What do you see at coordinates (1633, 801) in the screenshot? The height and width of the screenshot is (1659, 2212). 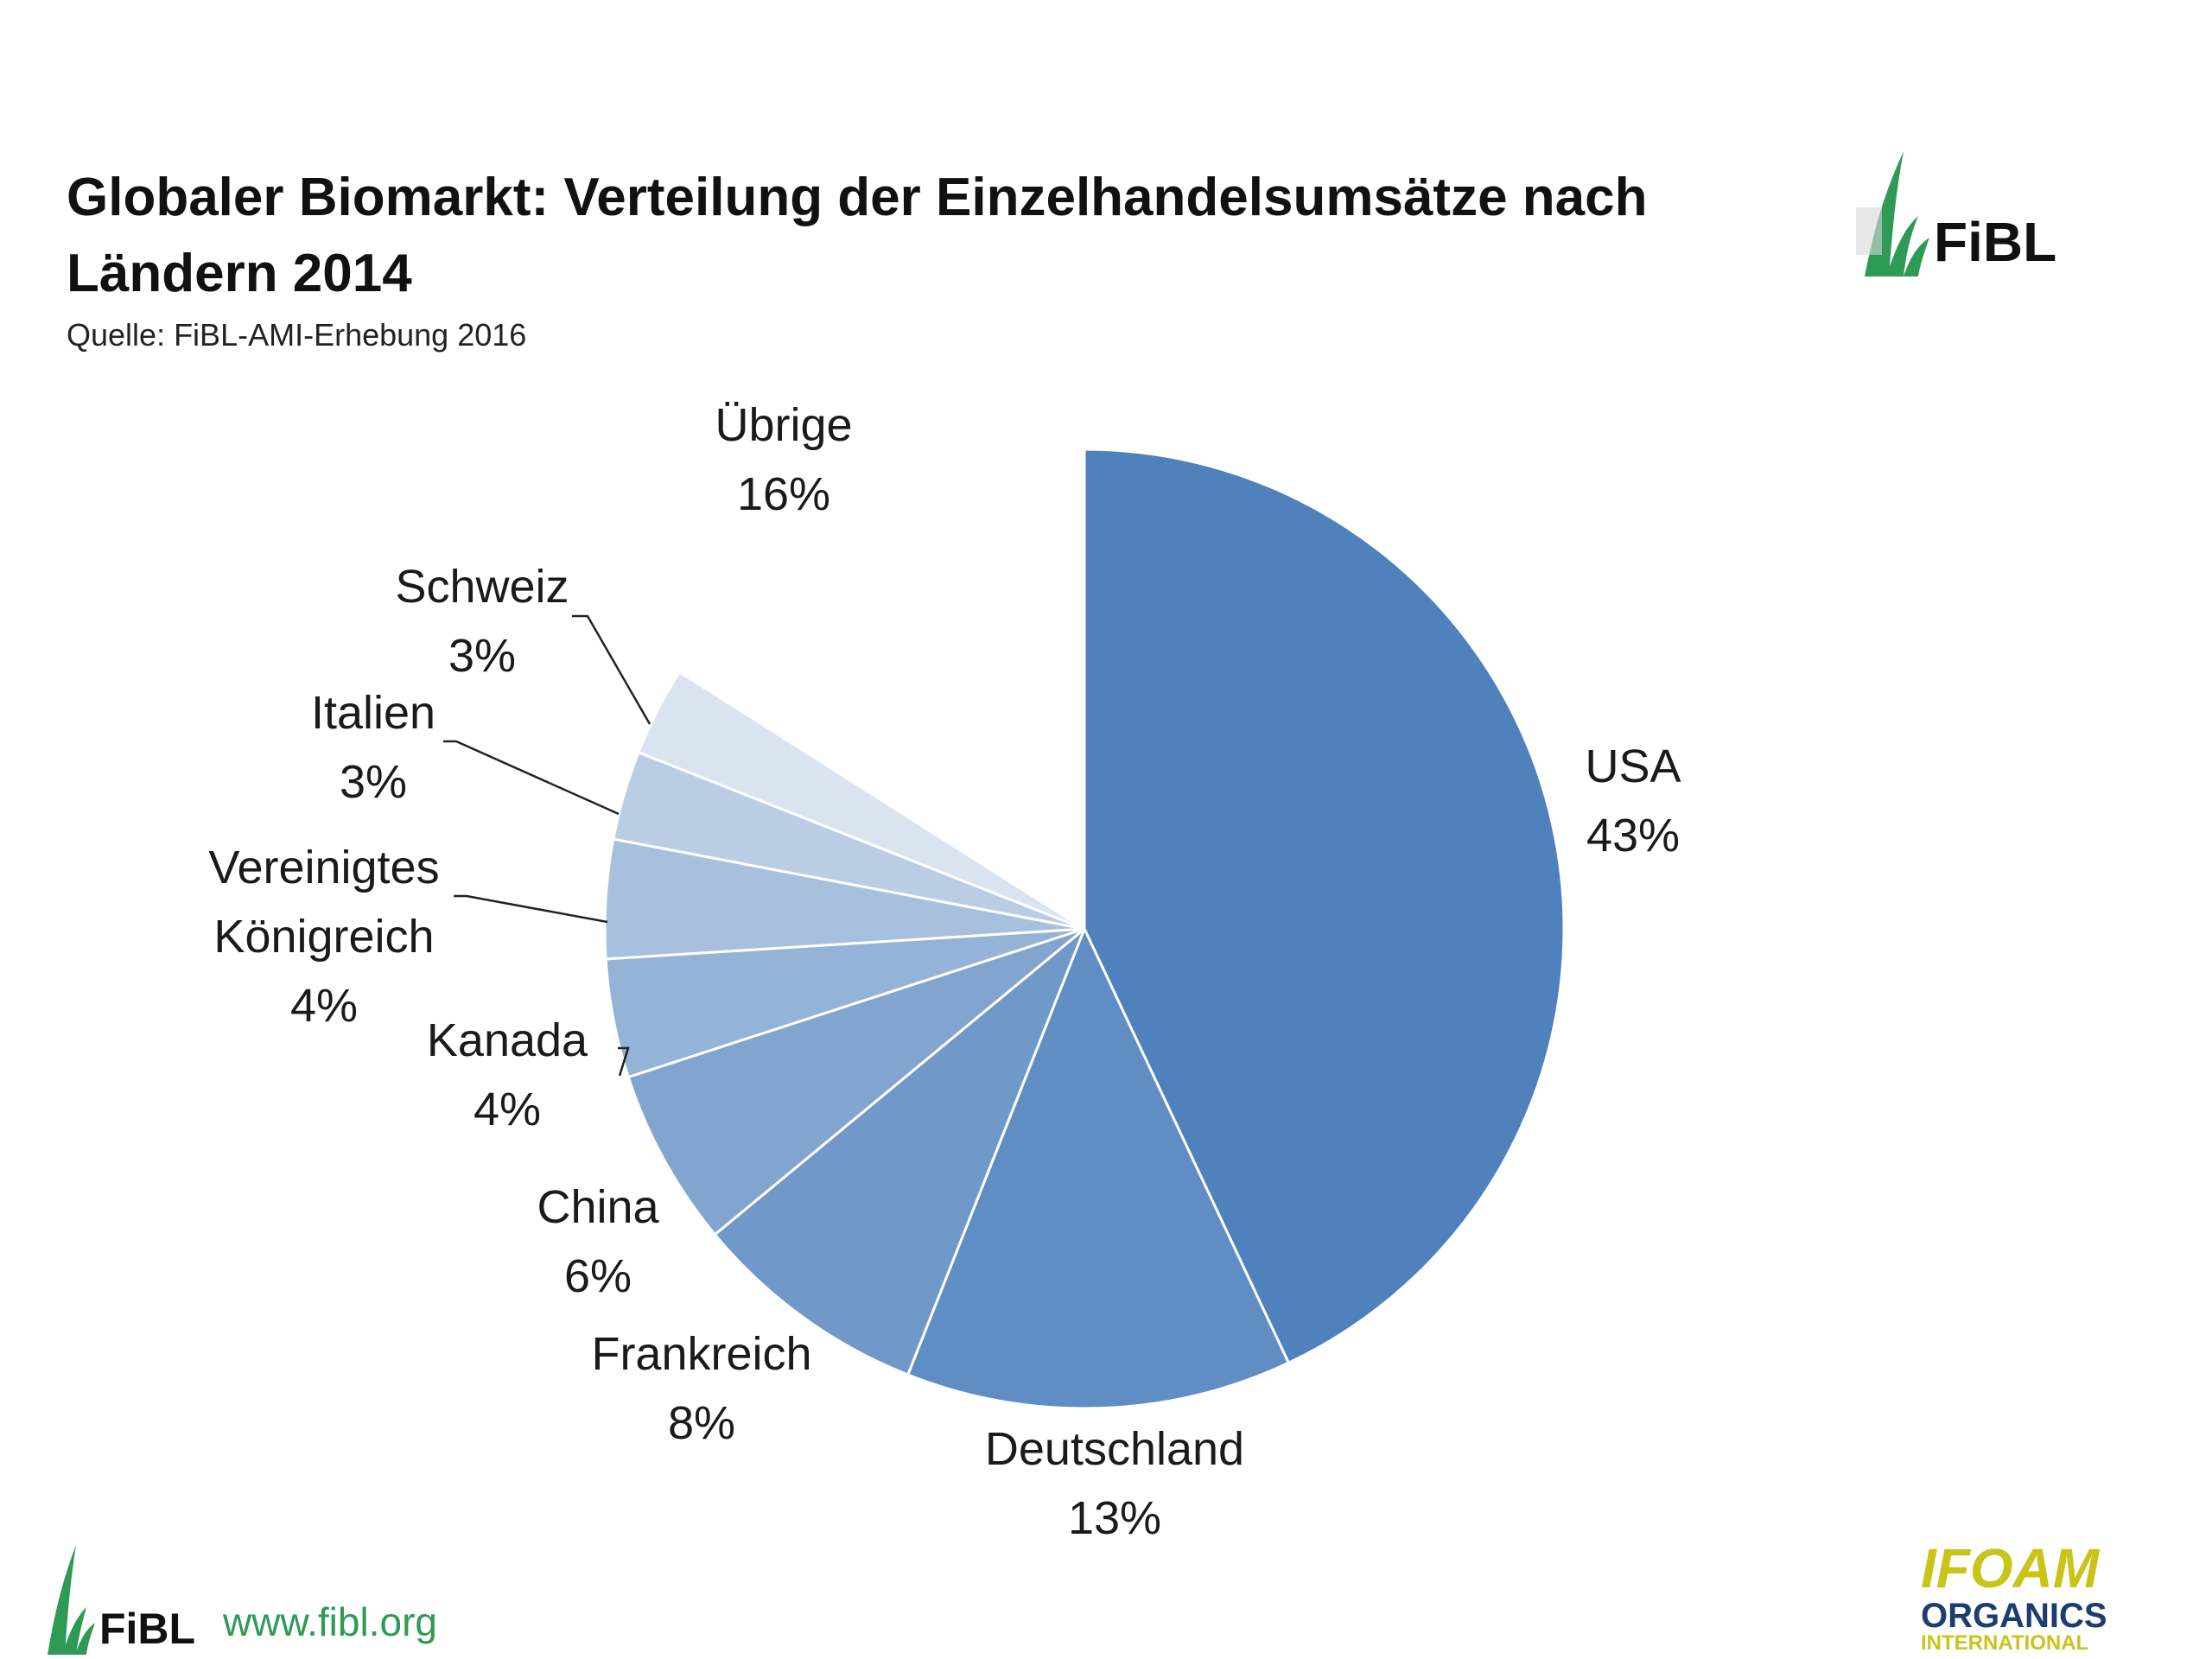 I see `slice-label: USA 43%` at bounding box center [1633, 801].